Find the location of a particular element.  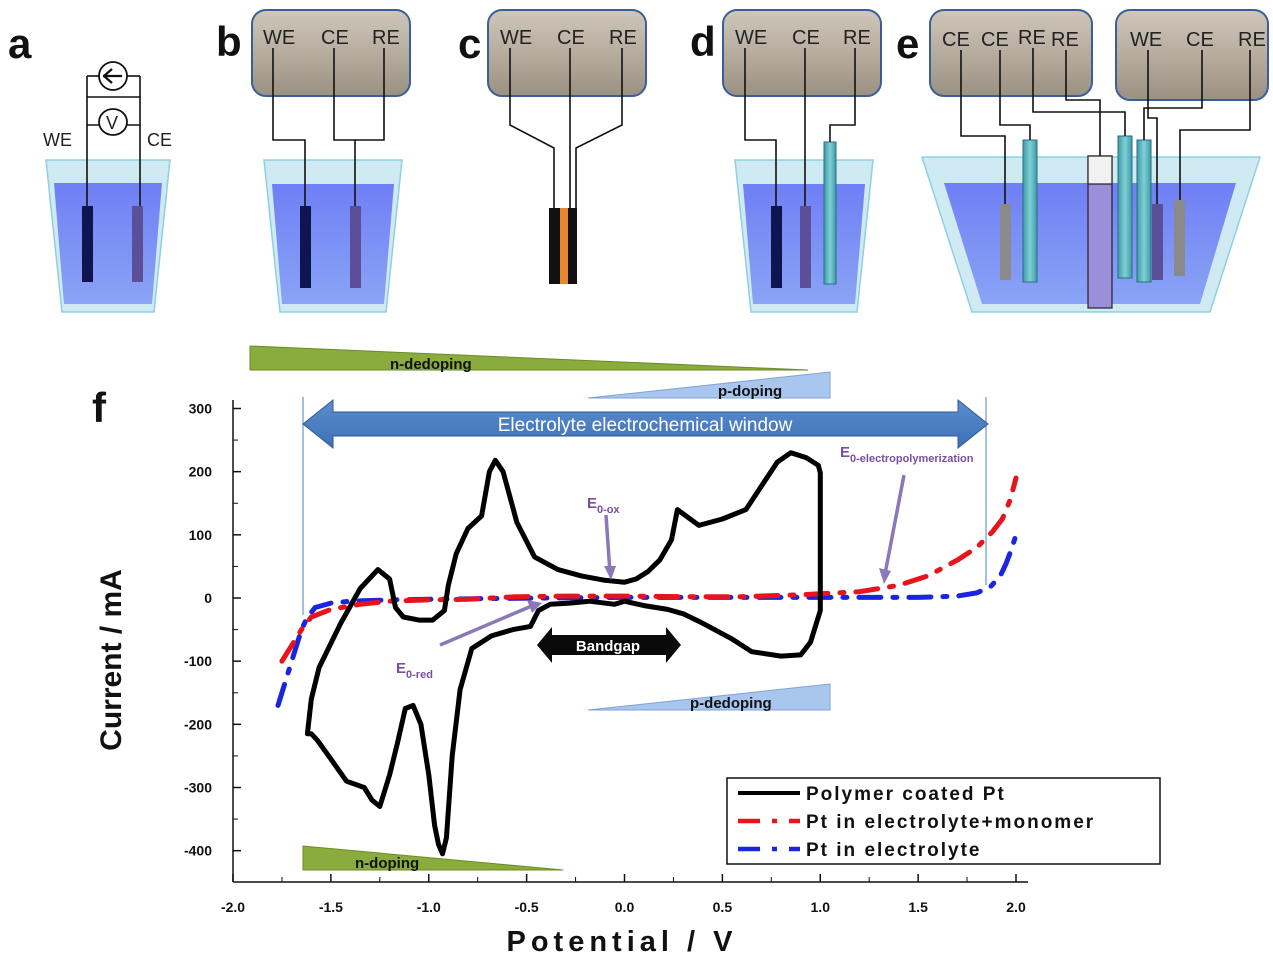

y-tick-label: 300 is located at coordinates (201, 408).